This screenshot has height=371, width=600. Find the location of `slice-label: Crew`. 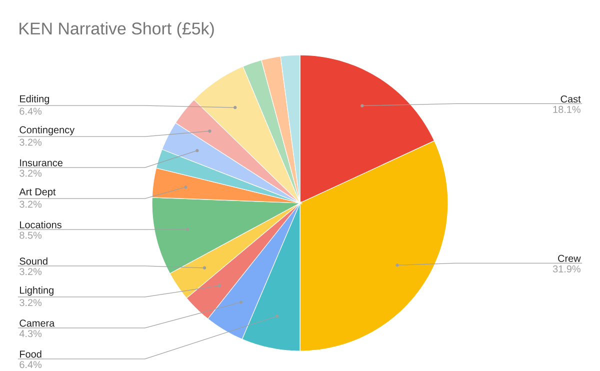

slice-label: Crew is located at coordinates (569, 258).